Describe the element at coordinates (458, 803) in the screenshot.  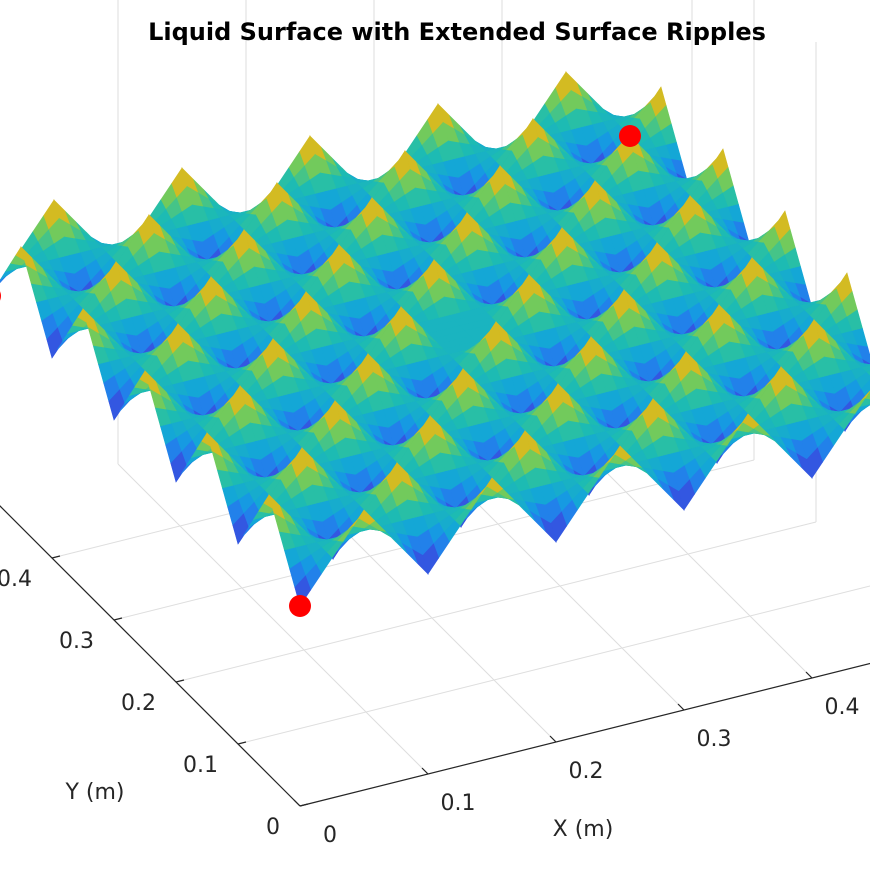
I see `x-tick-label: 0.1` at that location.